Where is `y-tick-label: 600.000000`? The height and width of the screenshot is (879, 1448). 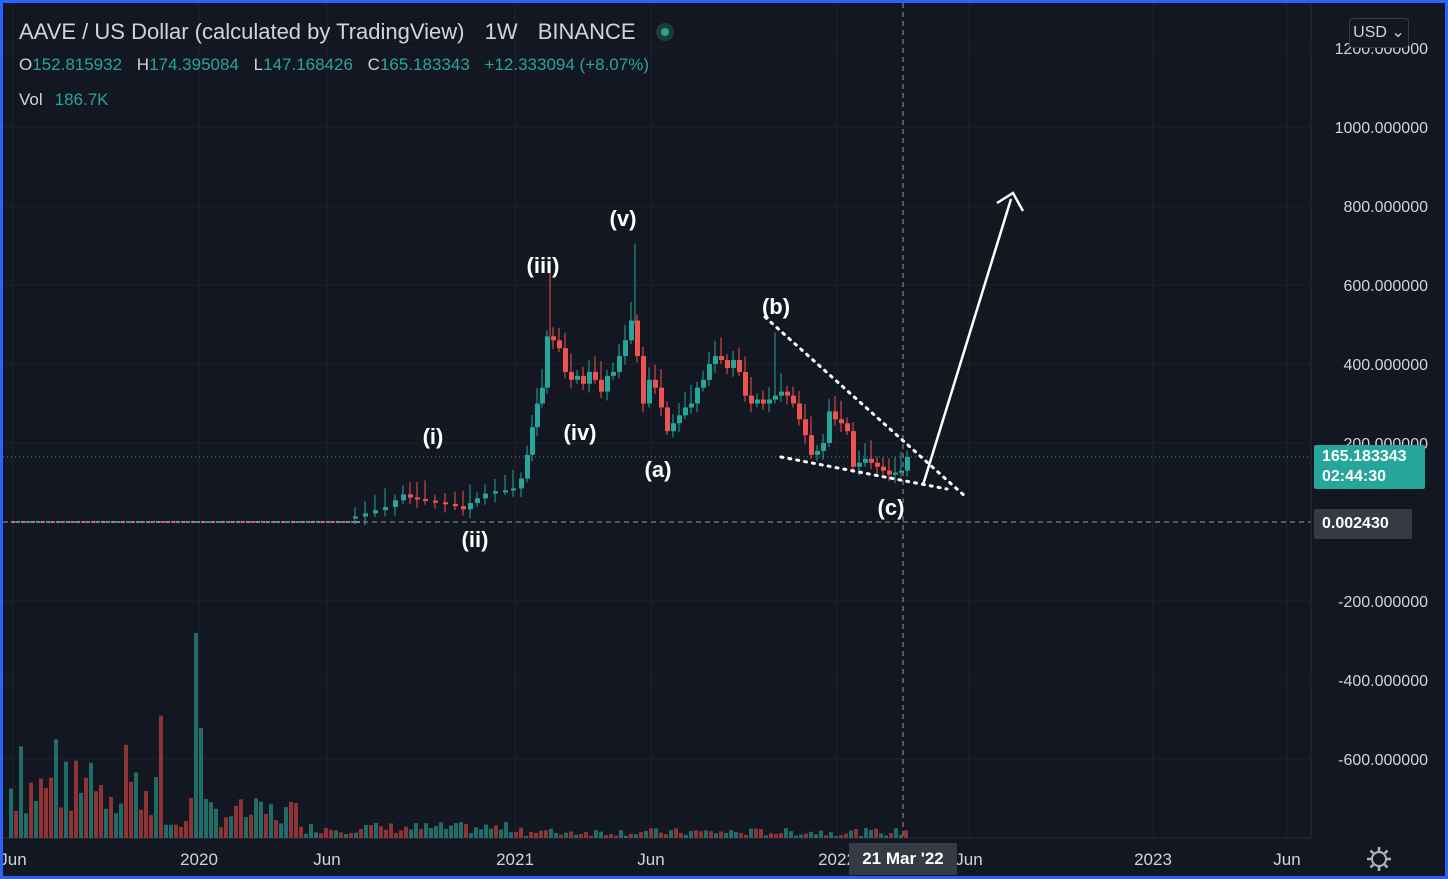
y-tick-label: 600.000000 is located at coordinates (1385, 286).